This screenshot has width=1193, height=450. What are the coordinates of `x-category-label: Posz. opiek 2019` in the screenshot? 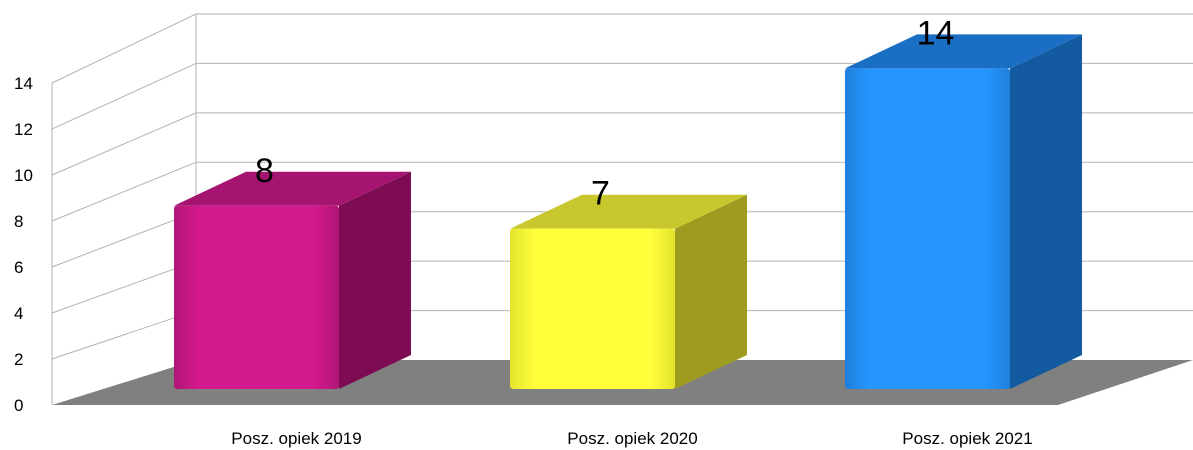 It's located at (296, 438).